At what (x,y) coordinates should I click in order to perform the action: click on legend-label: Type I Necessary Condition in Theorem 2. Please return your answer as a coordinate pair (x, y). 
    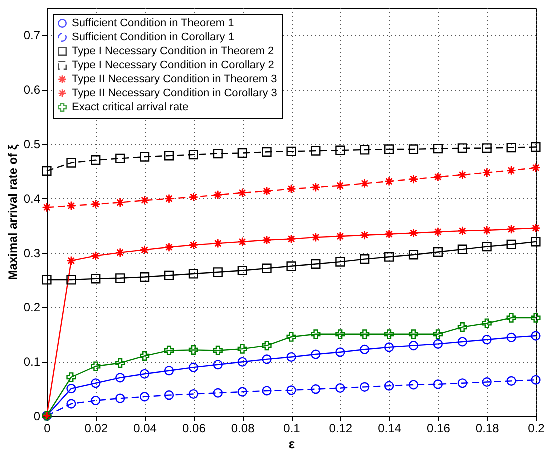
    Looking at the image, I should click on (173, 52).